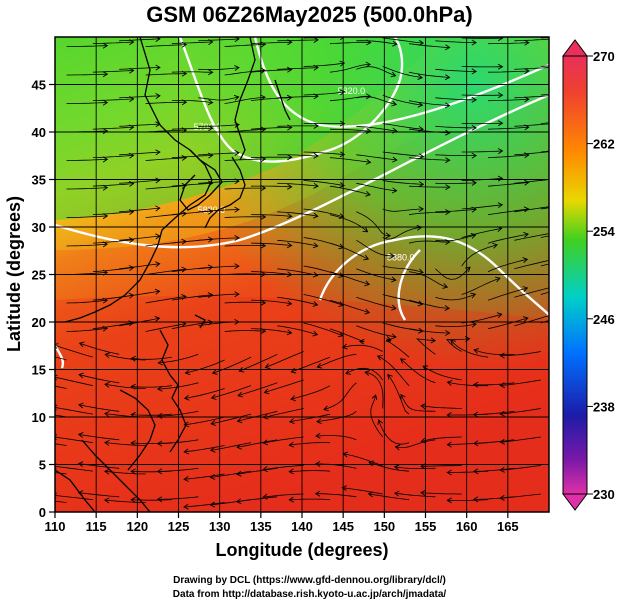  I want to click on x-tick-label: 115, so click(96, 526).